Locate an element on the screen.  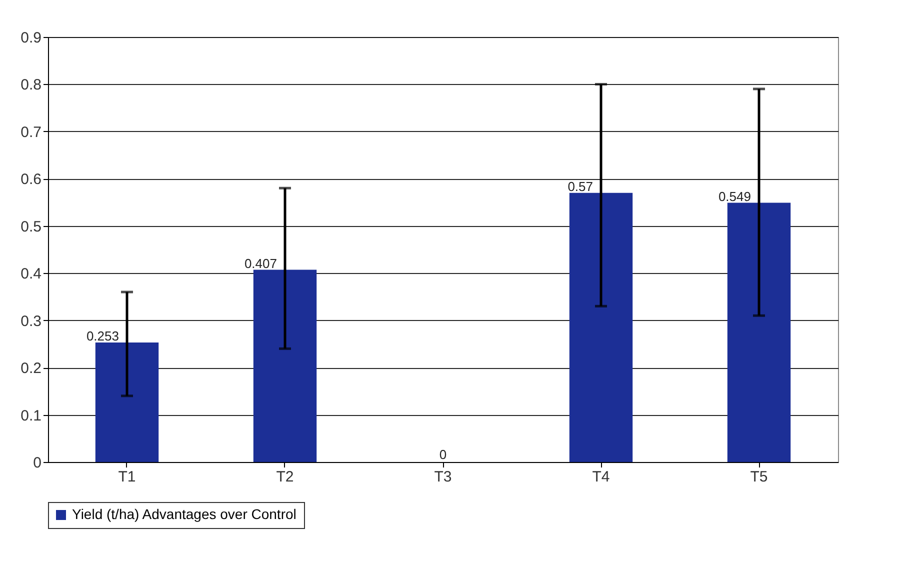
x-tick-label: T3 is located at coordinates (443, 477).